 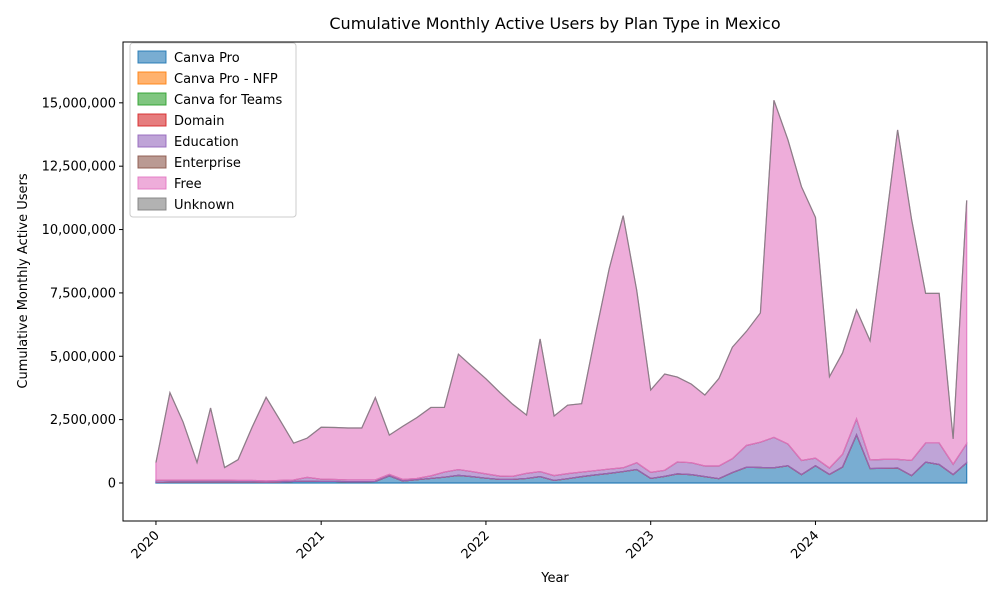 I want to click on y-tick-label: 0, so click(x=112, y=483).